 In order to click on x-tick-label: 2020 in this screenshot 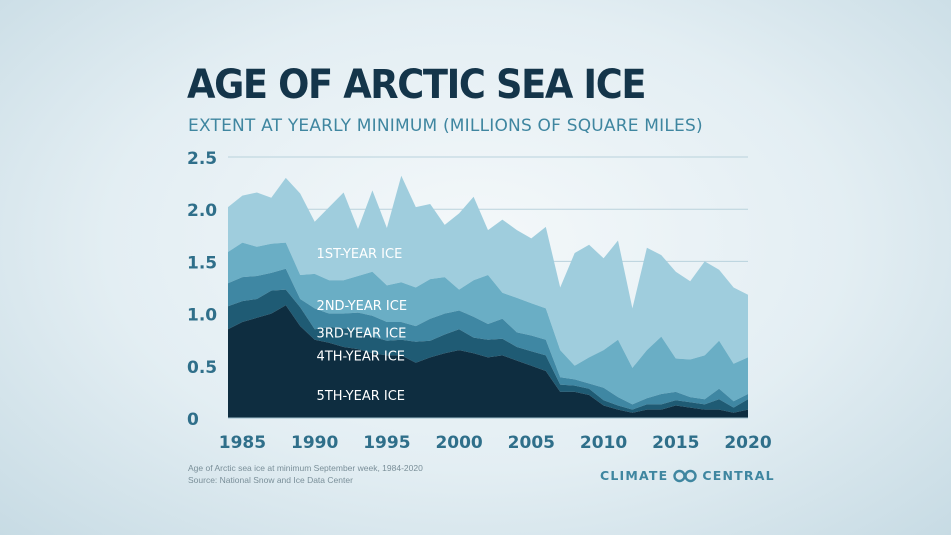, I will do `click(747, 443)`.